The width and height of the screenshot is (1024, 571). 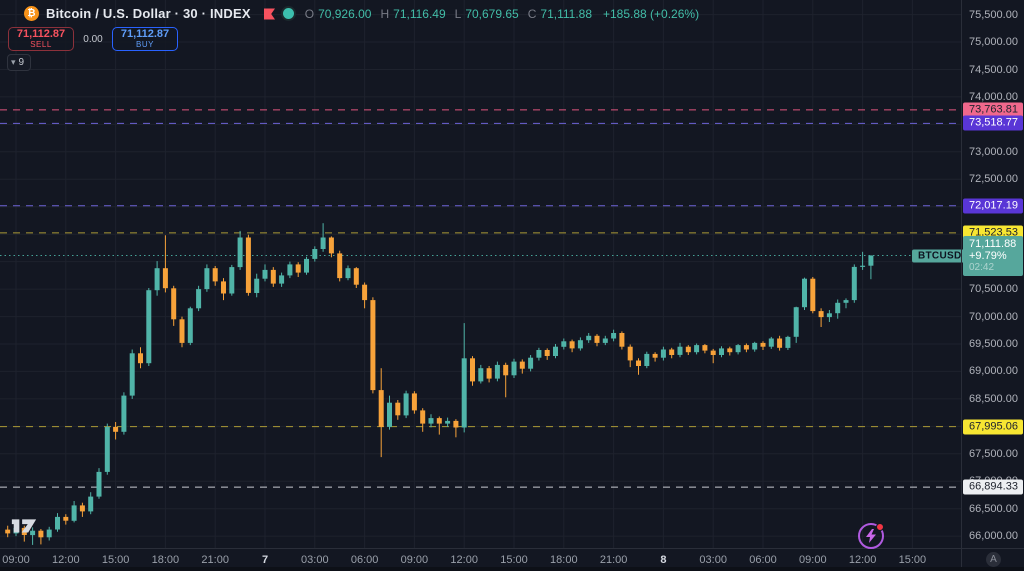 What do you see at coordinates (165, 560) in the screenshot?
I see `time-tick: 18:00` at bounding box center [165, 560].